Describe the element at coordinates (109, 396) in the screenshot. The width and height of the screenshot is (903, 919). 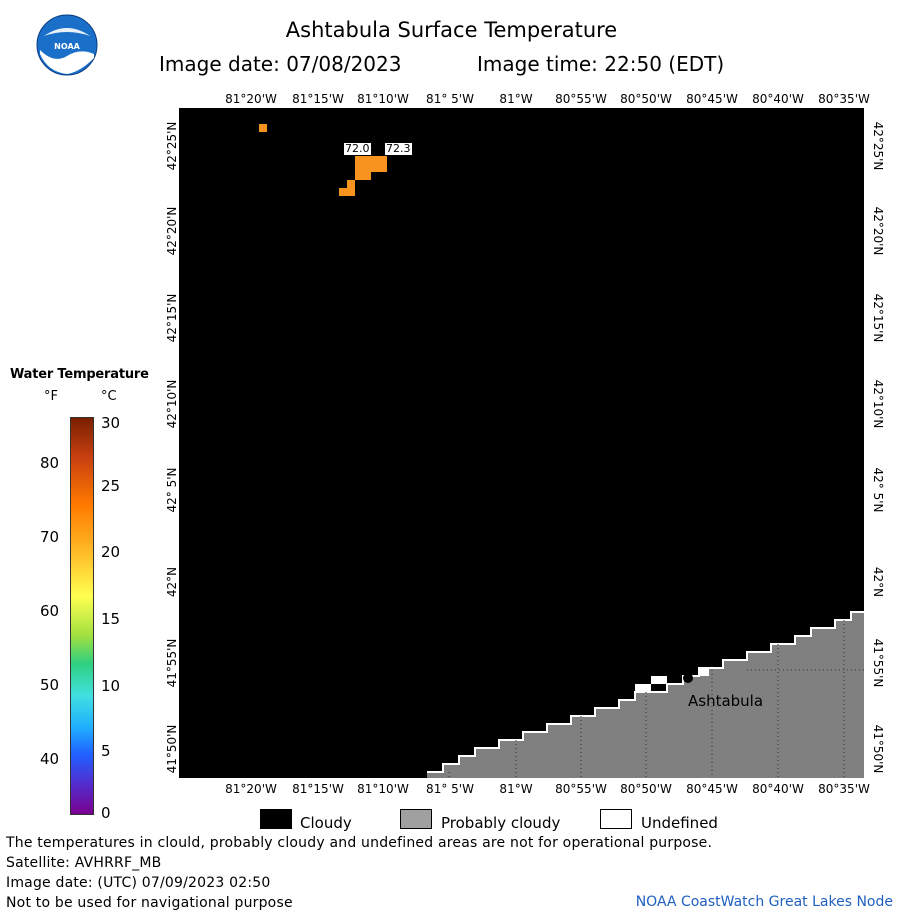
I see `unit-c: °C` at that location.